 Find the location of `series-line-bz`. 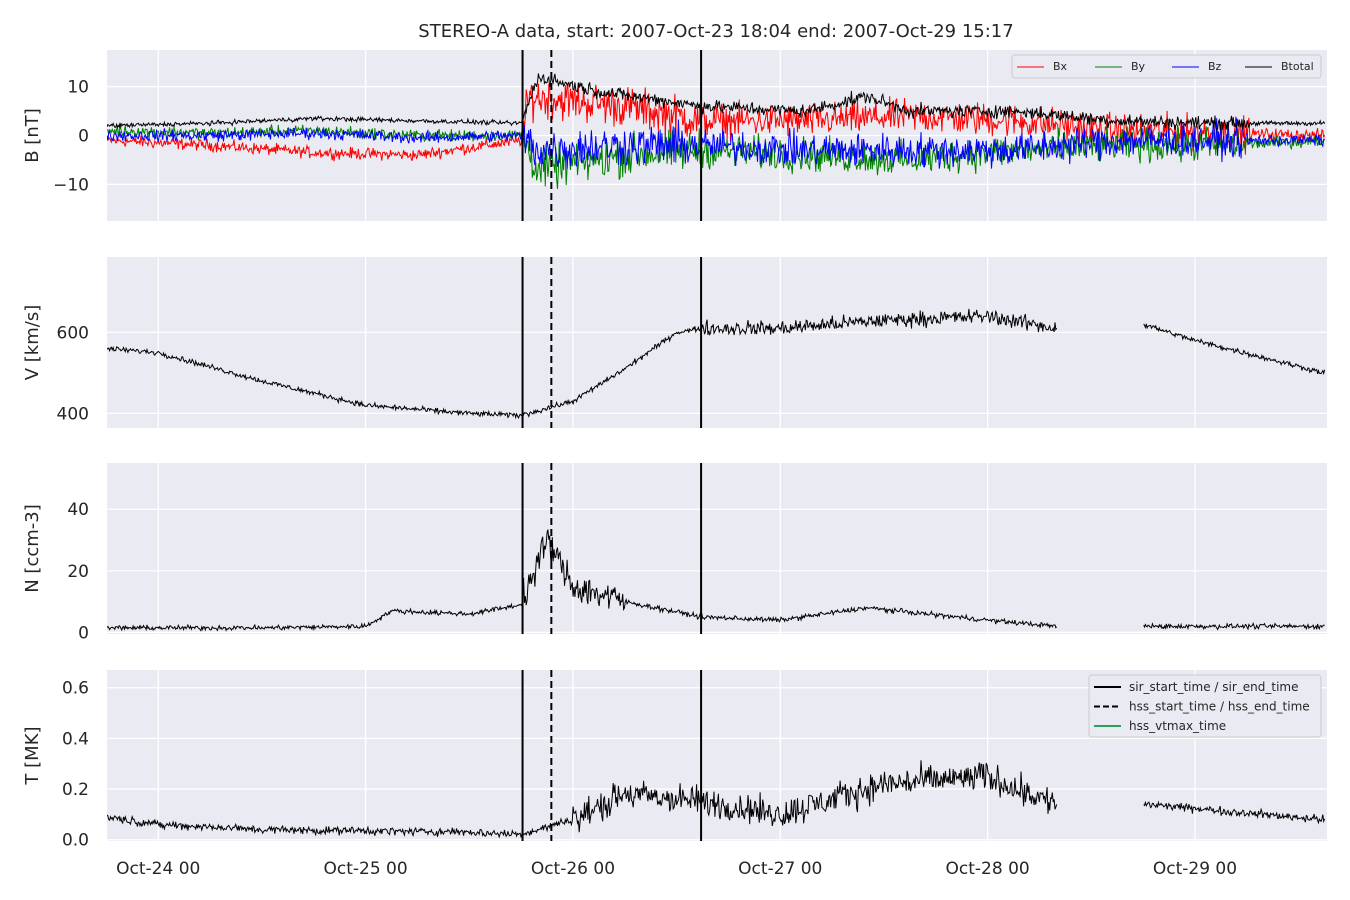

series-line-bz is located at coordinates (716, 143).